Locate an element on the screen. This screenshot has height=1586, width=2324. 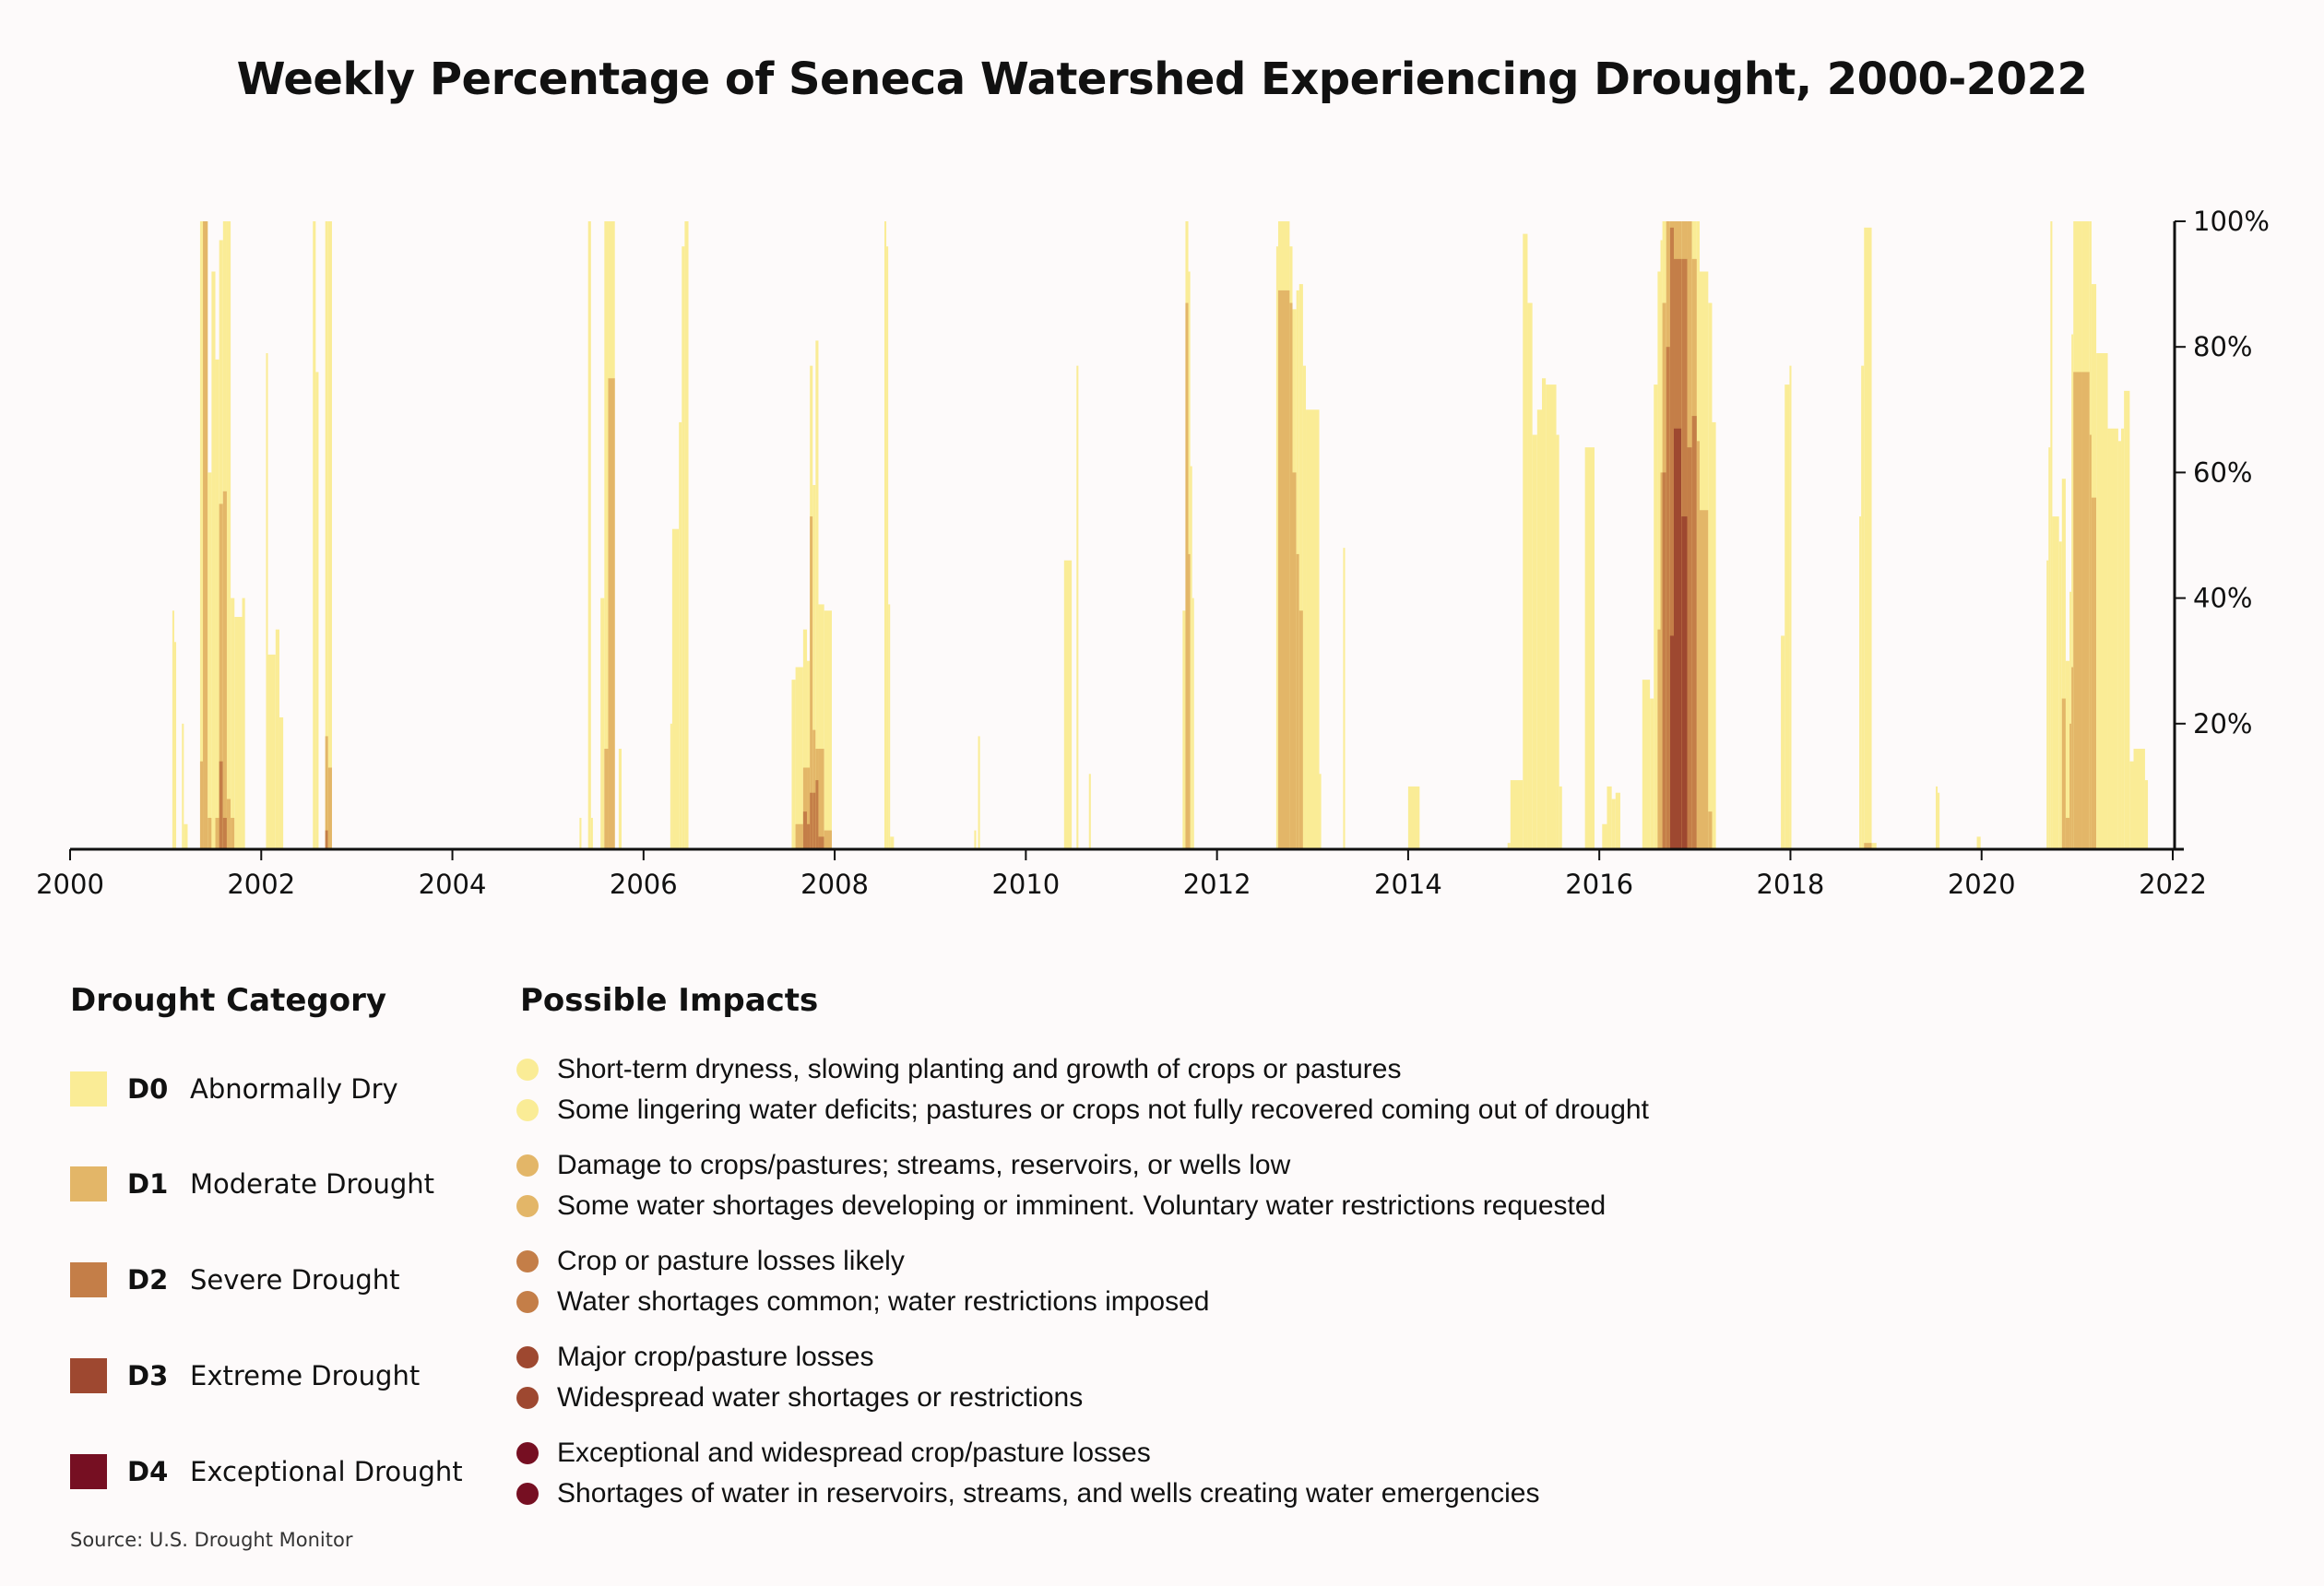
possible-impacts-heading: Possible Impacts is located at coordinates (669, 1001).